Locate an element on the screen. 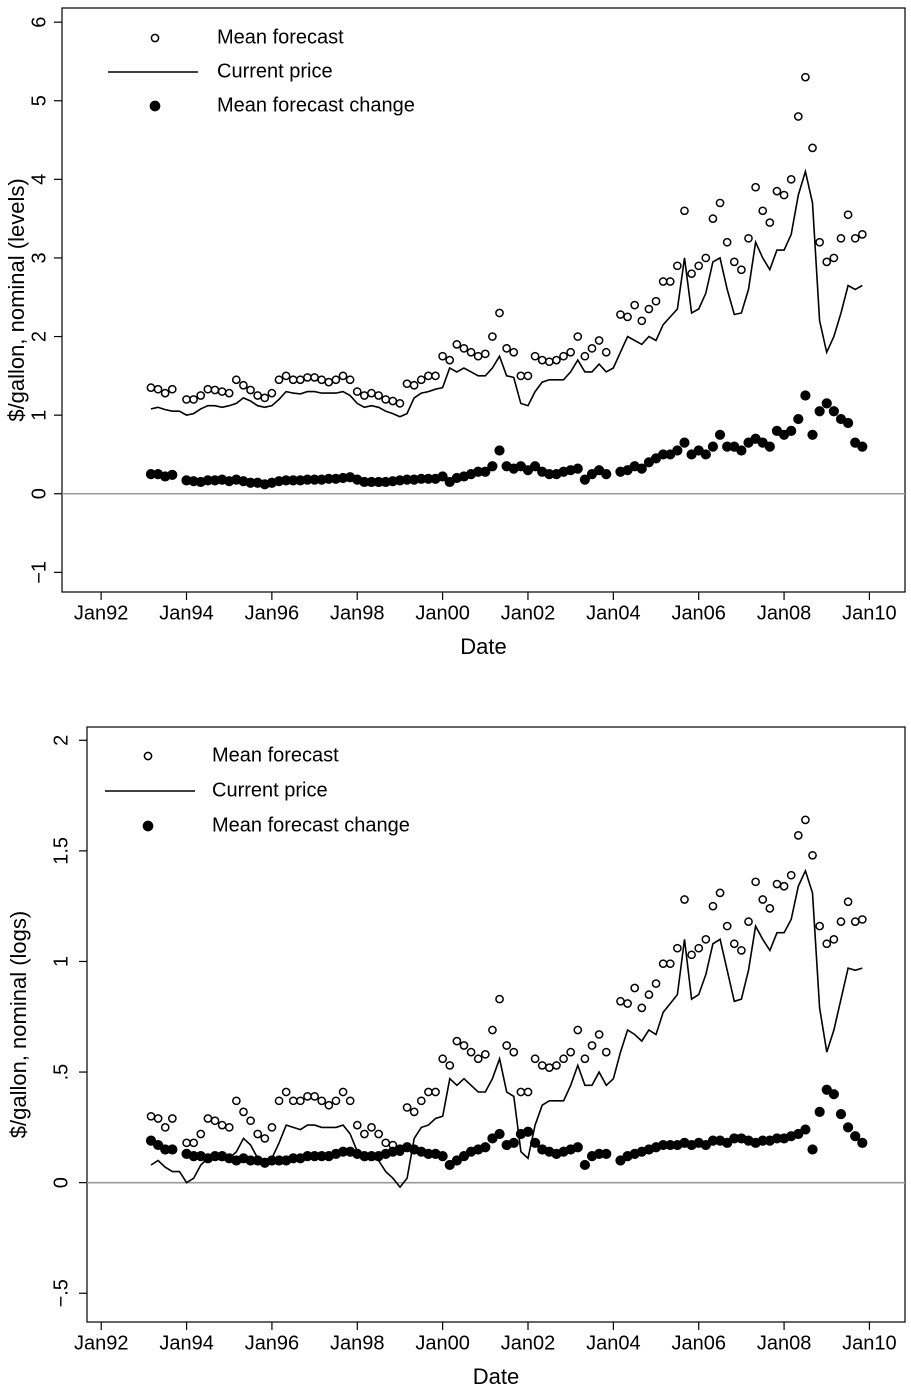 The image size is (911, 1384). x-tick-label: Jan02 is located at coordinates (528, 613).